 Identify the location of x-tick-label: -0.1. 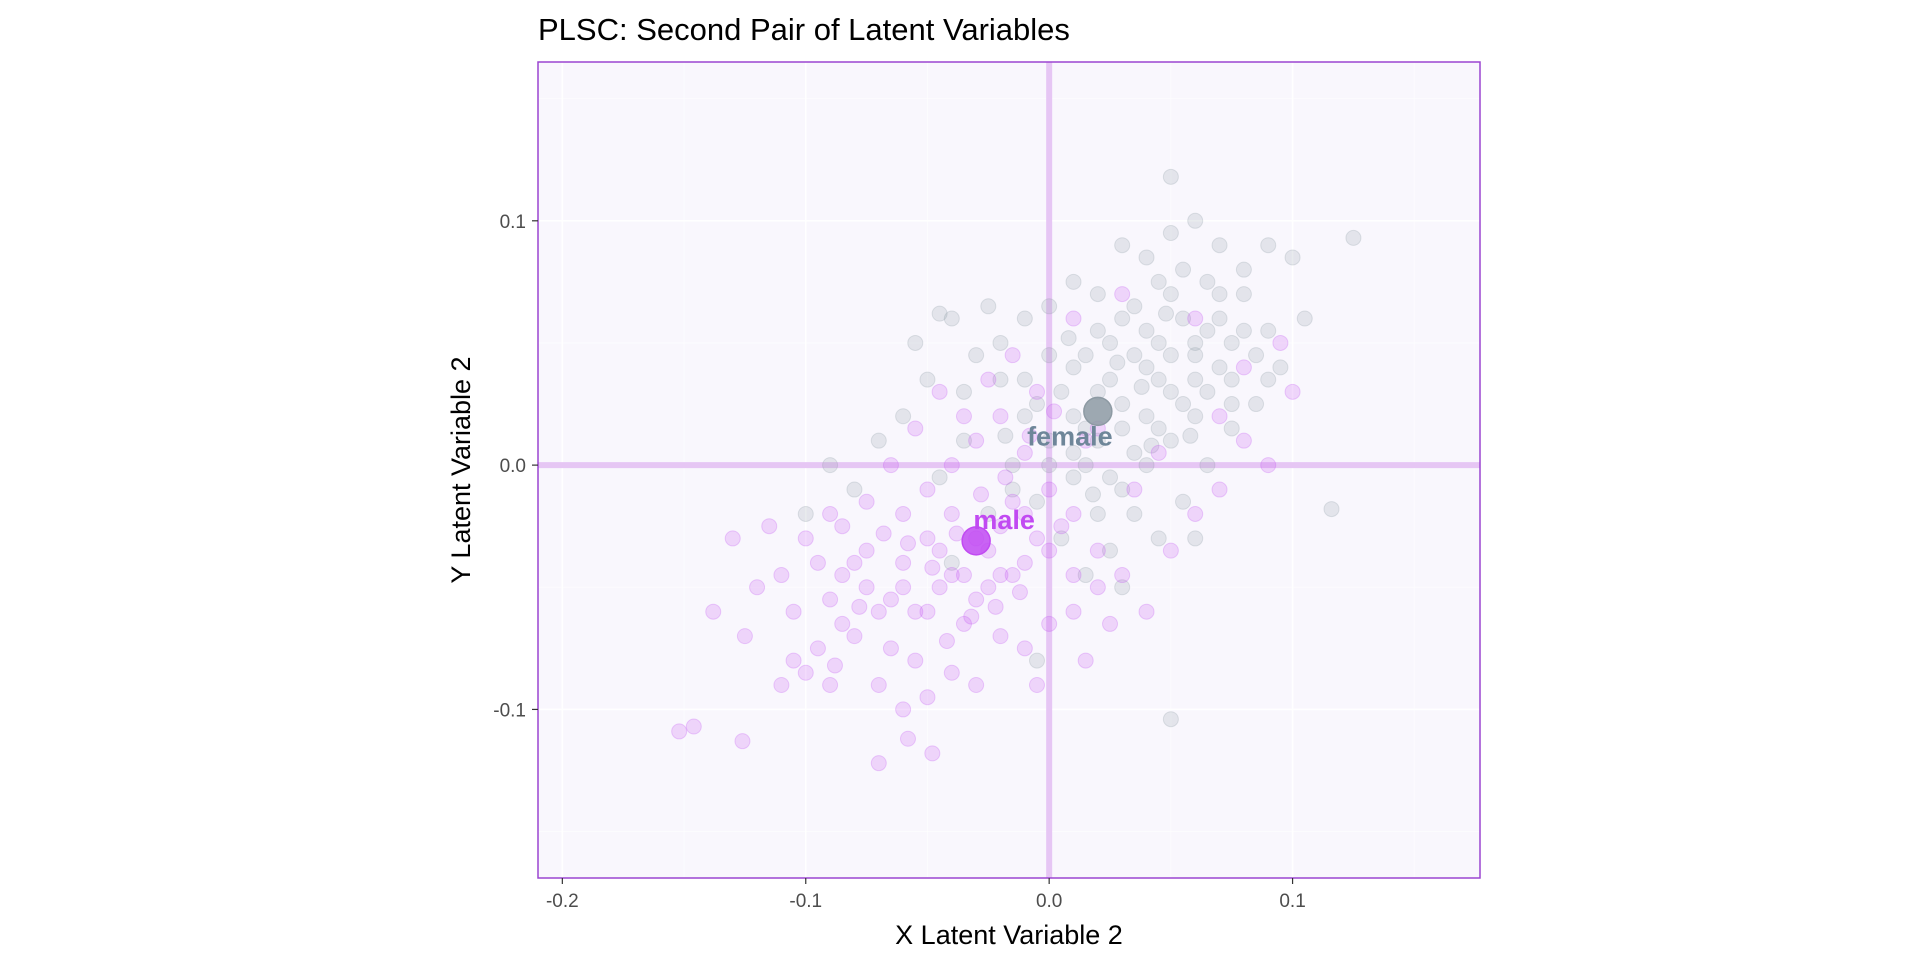
(805, 901).